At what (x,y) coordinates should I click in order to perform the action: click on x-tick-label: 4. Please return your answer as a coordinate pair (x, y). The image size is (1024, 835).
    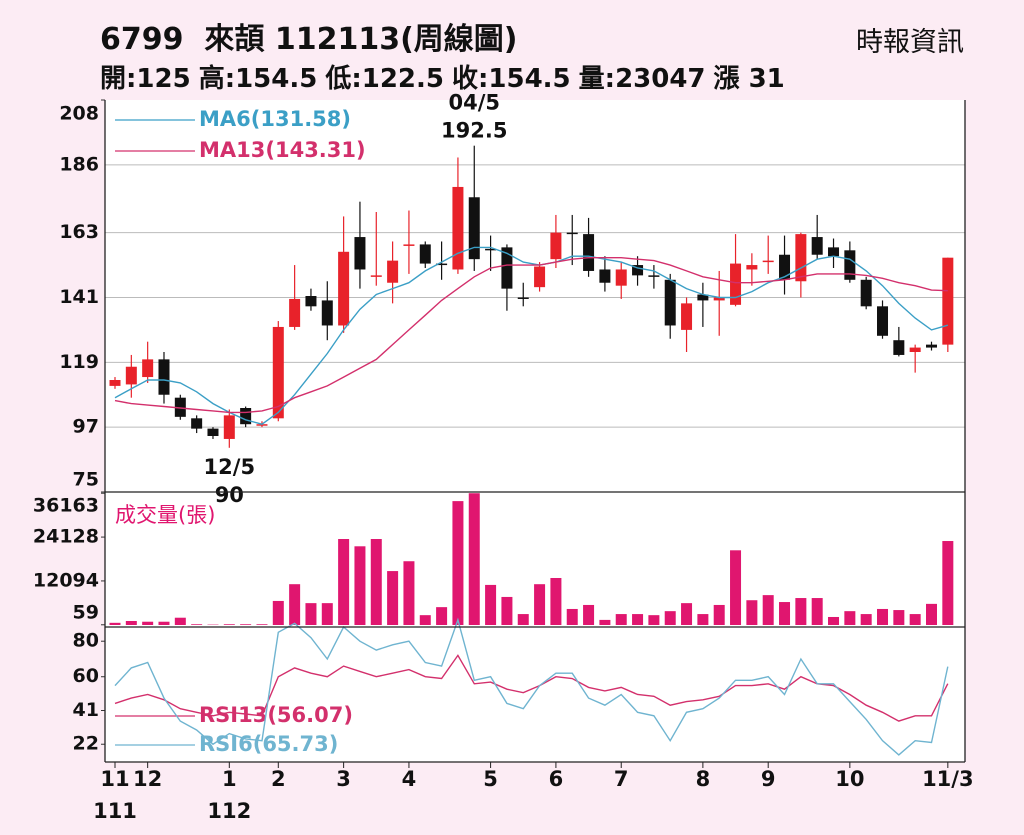
    Looking at the image, I should click on (409, 779).